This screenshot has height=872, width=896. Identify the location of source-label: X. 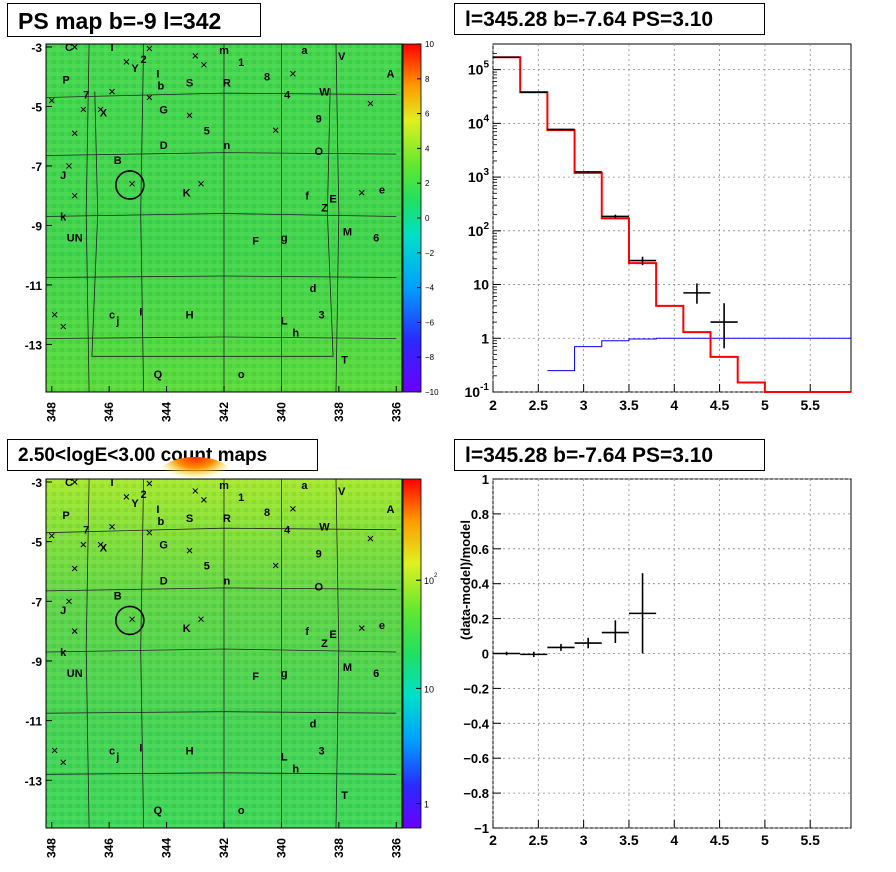
(104, 113).